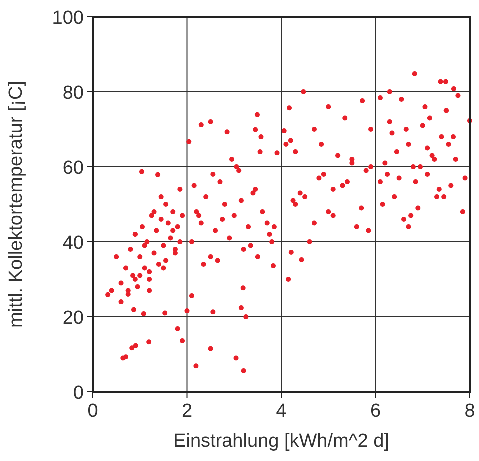  Describe the element at coordinates (470, 411) in the screenshot. I see `x-tick-label: 8` at that location.